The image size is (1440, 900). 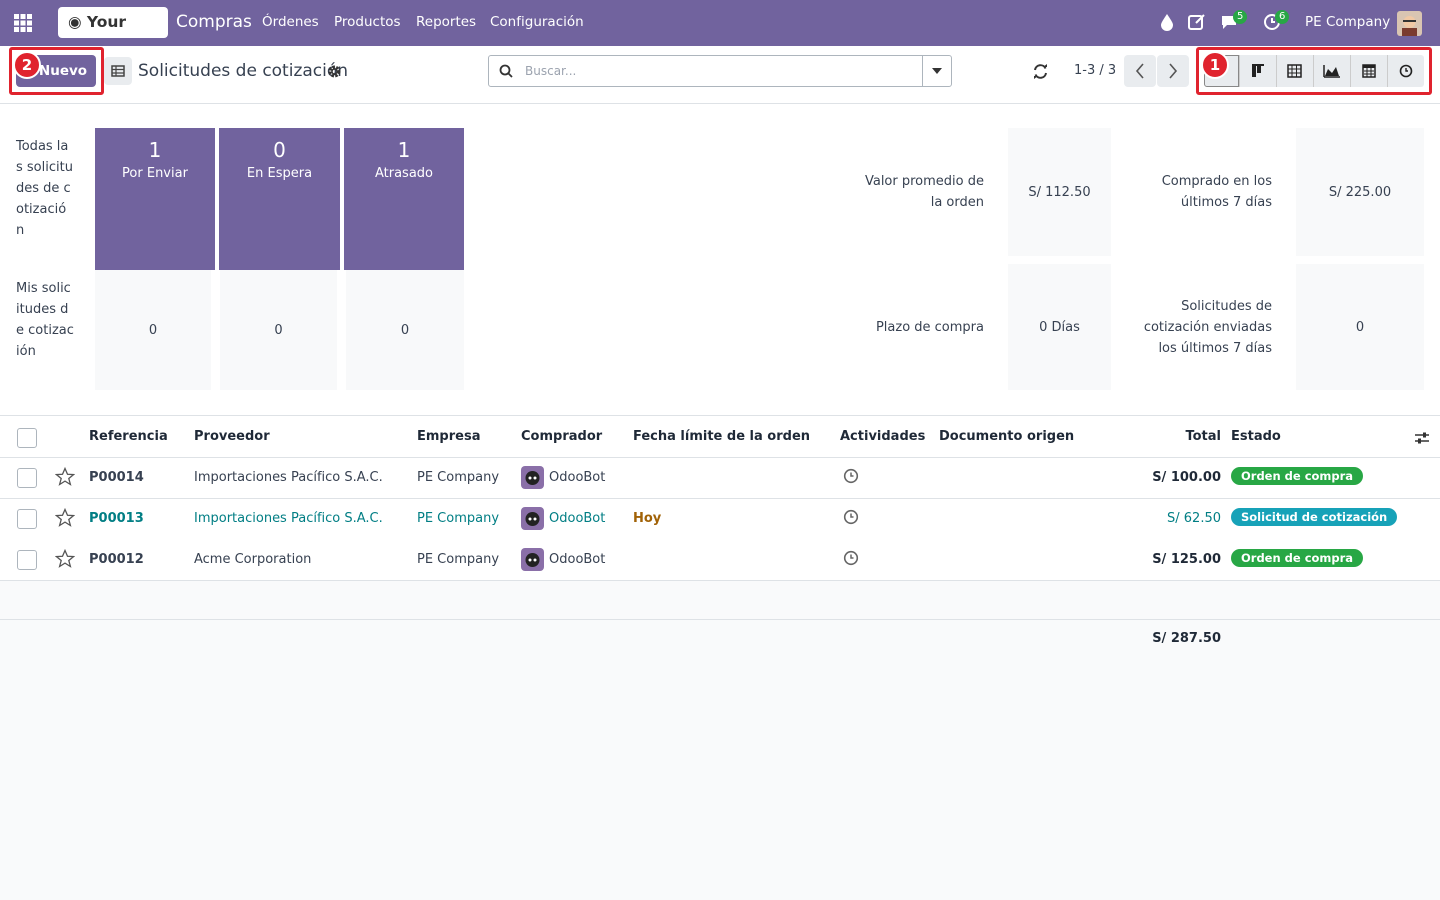 What do you see at coordinates (113, 34) in the screenshot?
I see `logo: ◉ Your logo` at bounding box center [113, 34].